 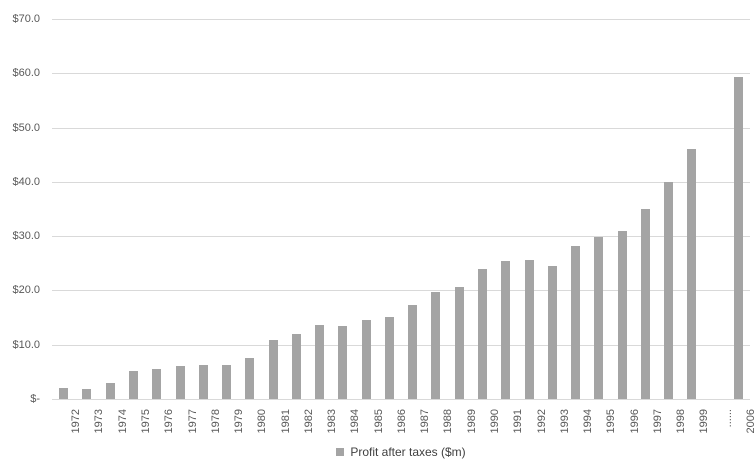 I want to click on bar-1980, so click(x=250, y=378).